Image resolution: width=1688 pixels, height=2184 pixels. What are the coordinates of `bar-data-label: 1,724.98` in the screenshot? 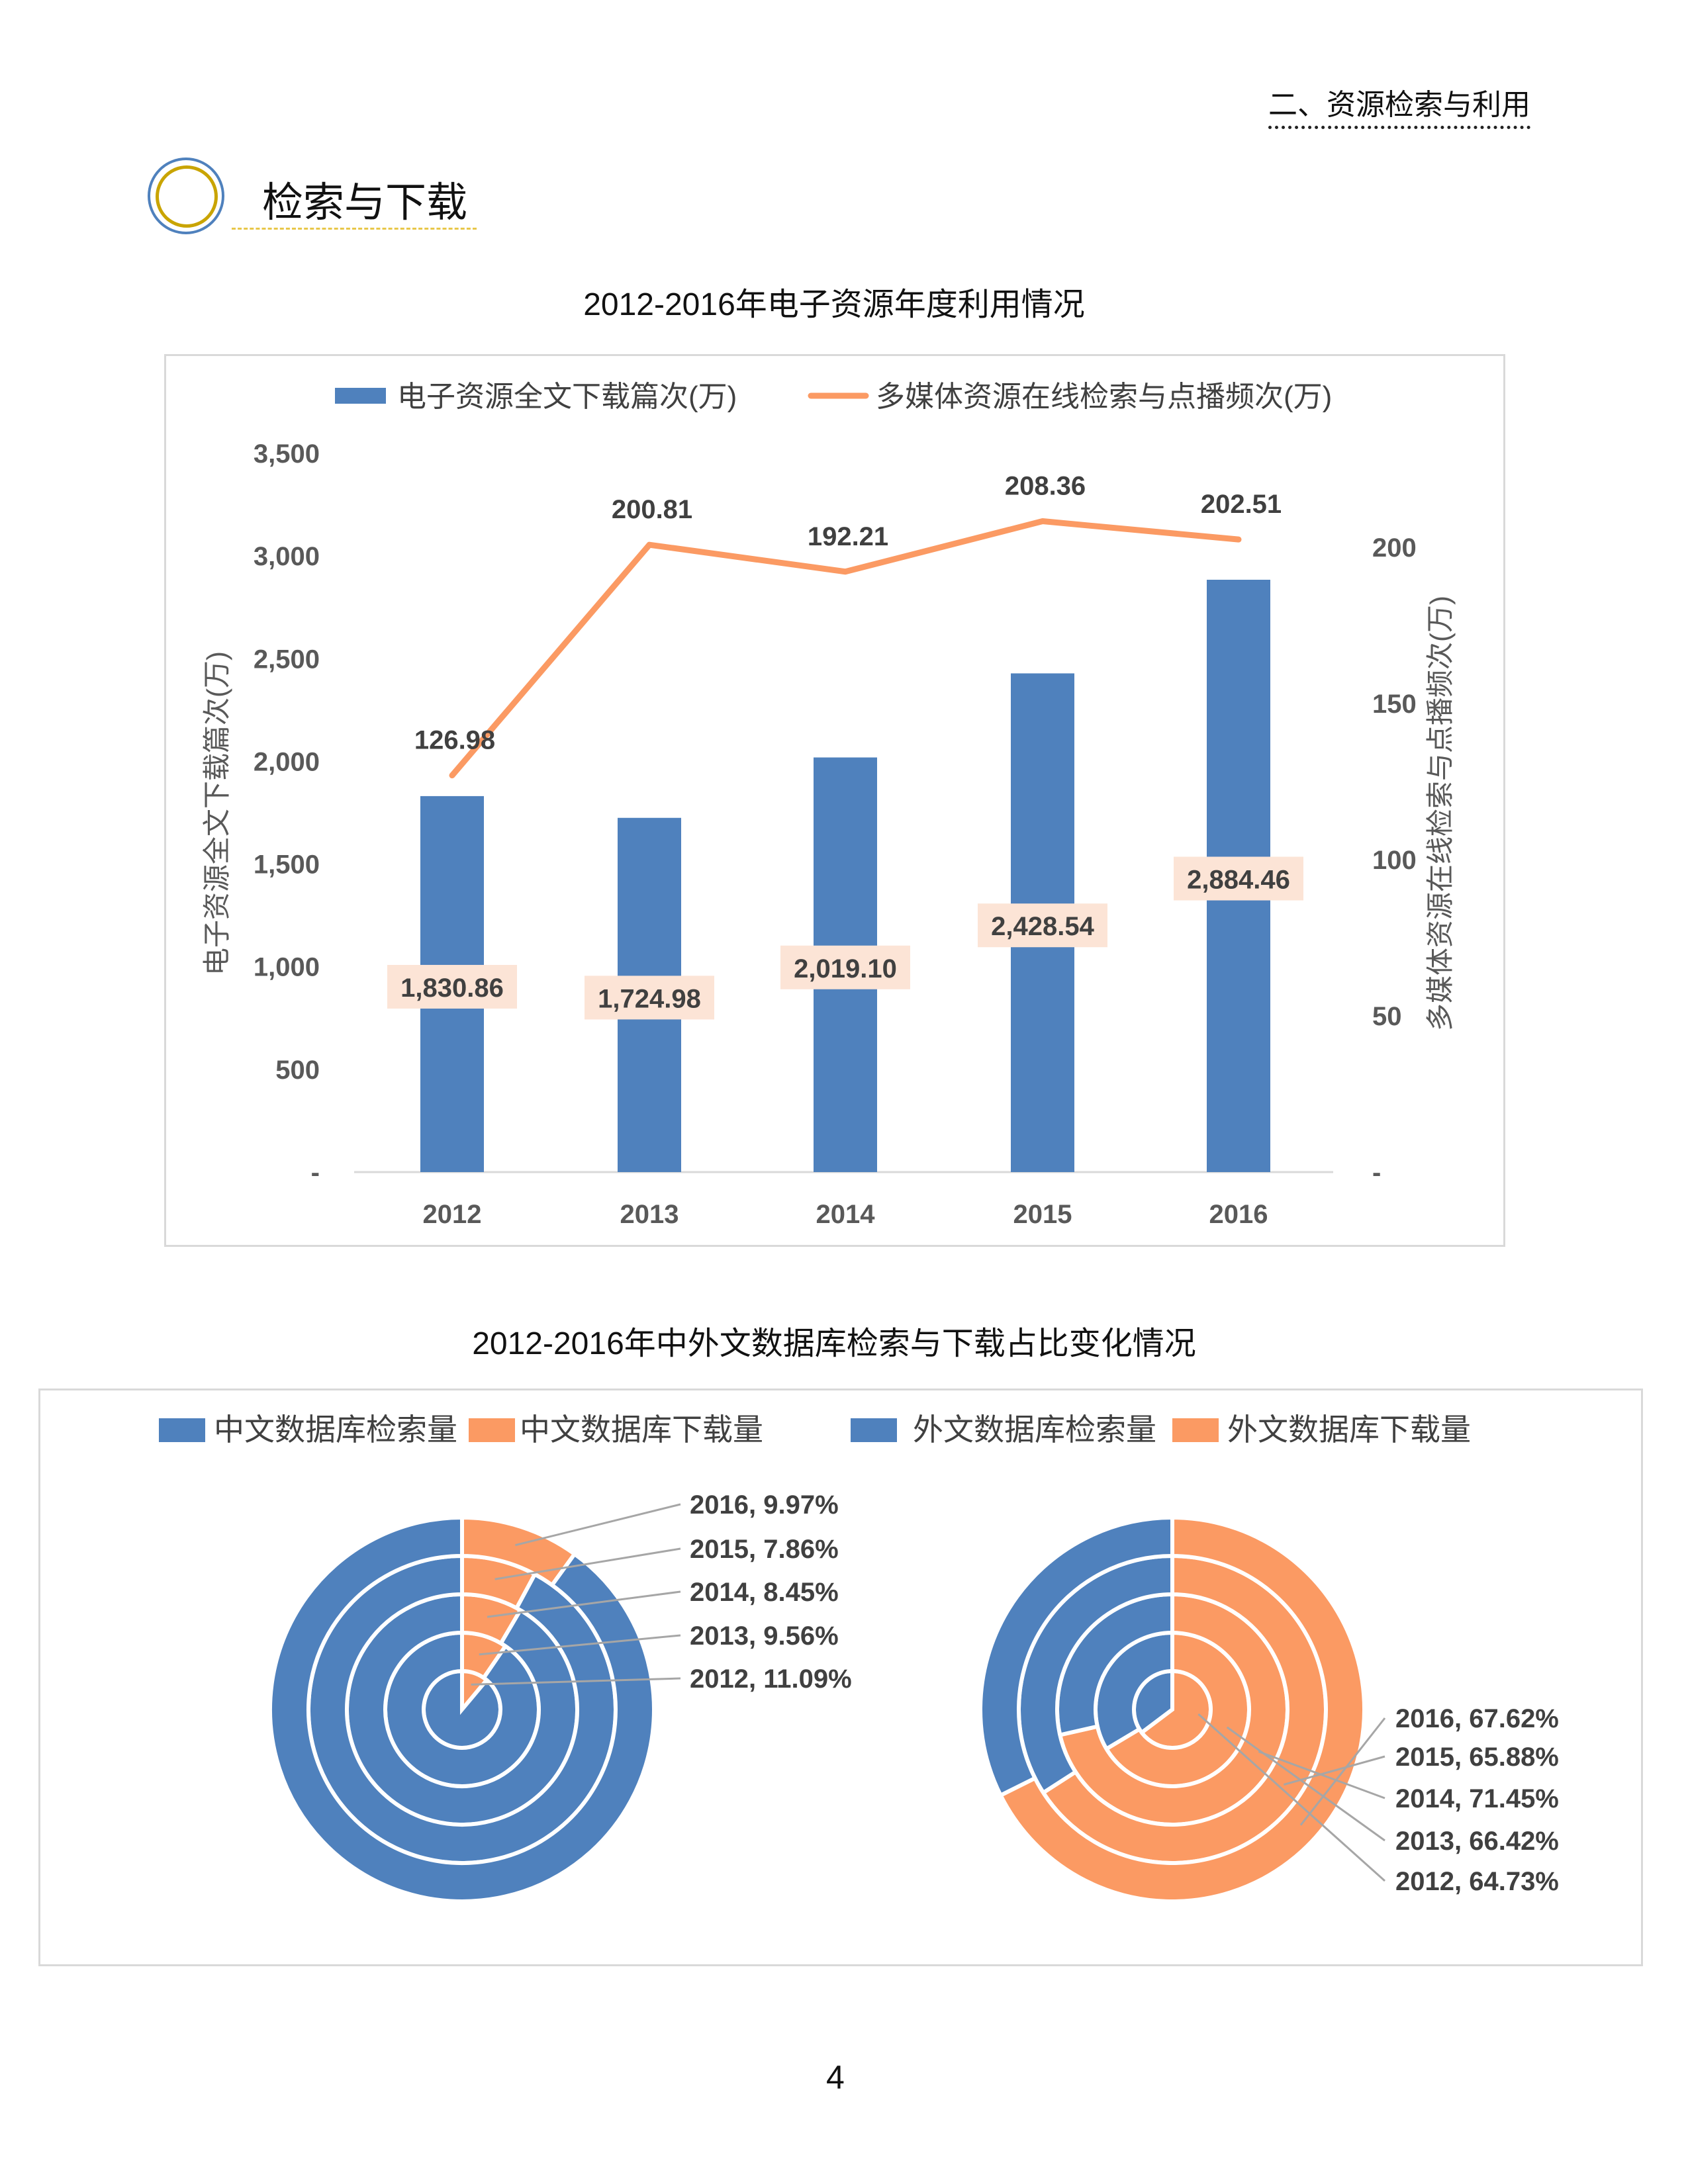 It's located at (649, 998).